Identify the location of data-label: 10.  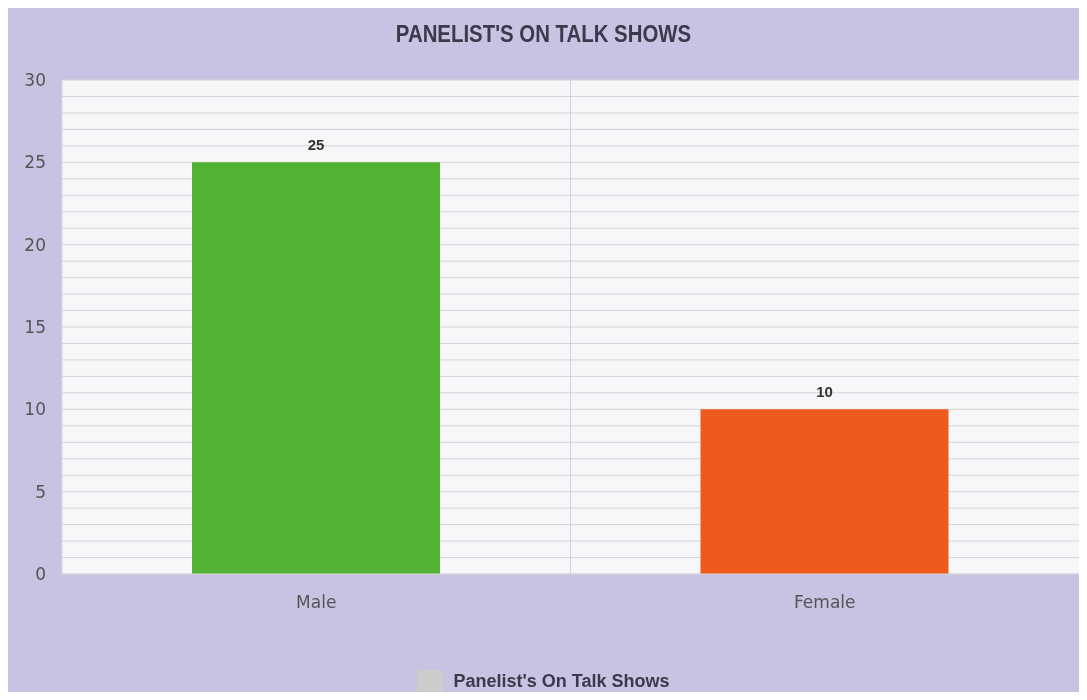
(824, 392).